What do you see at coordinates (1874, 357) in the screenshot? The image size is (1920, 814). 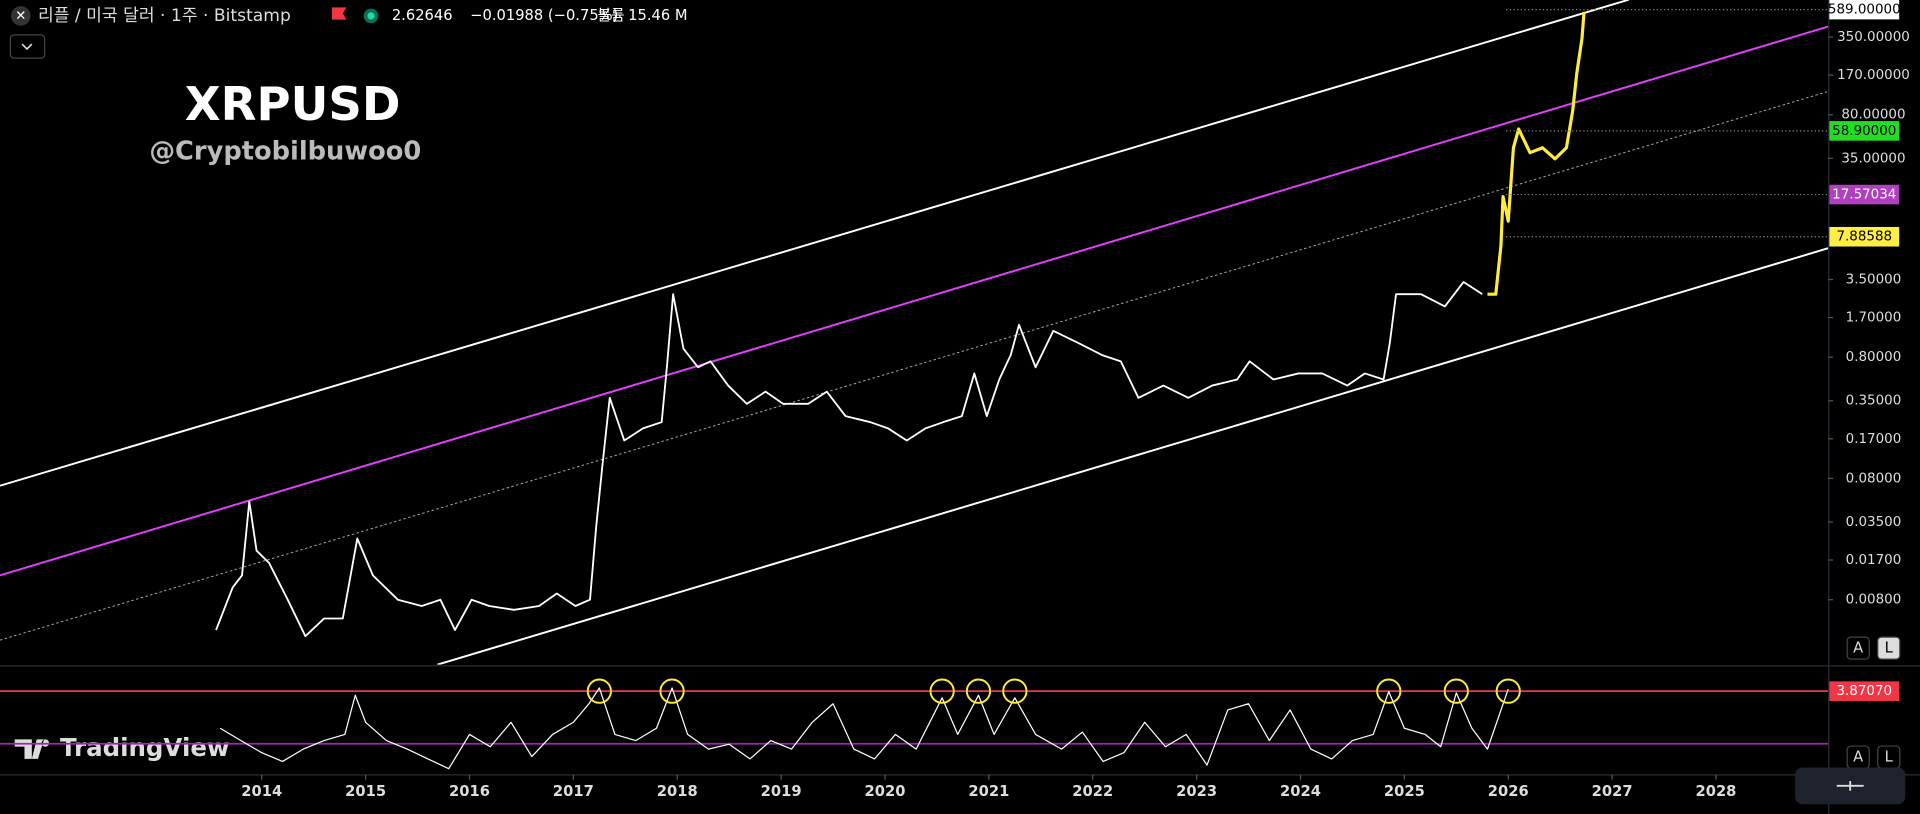 I see `y-tick-label: 0.80000` at bounding box center [1874, 357].